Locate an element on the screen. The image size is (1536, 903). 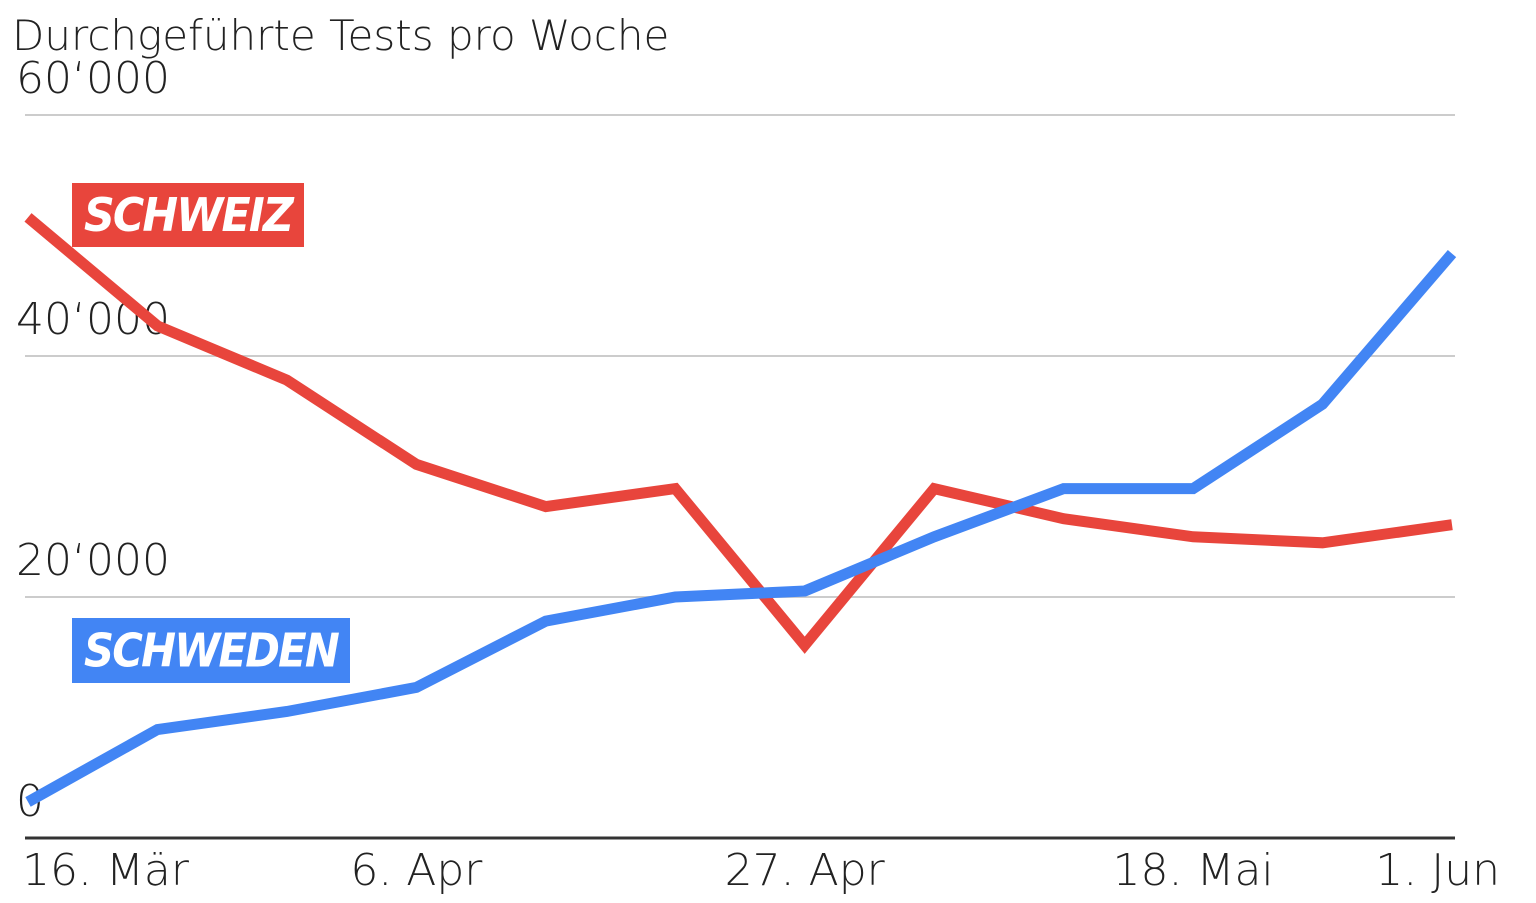
x-tick-label: 27. Apr is located at coordinates (805, 870).